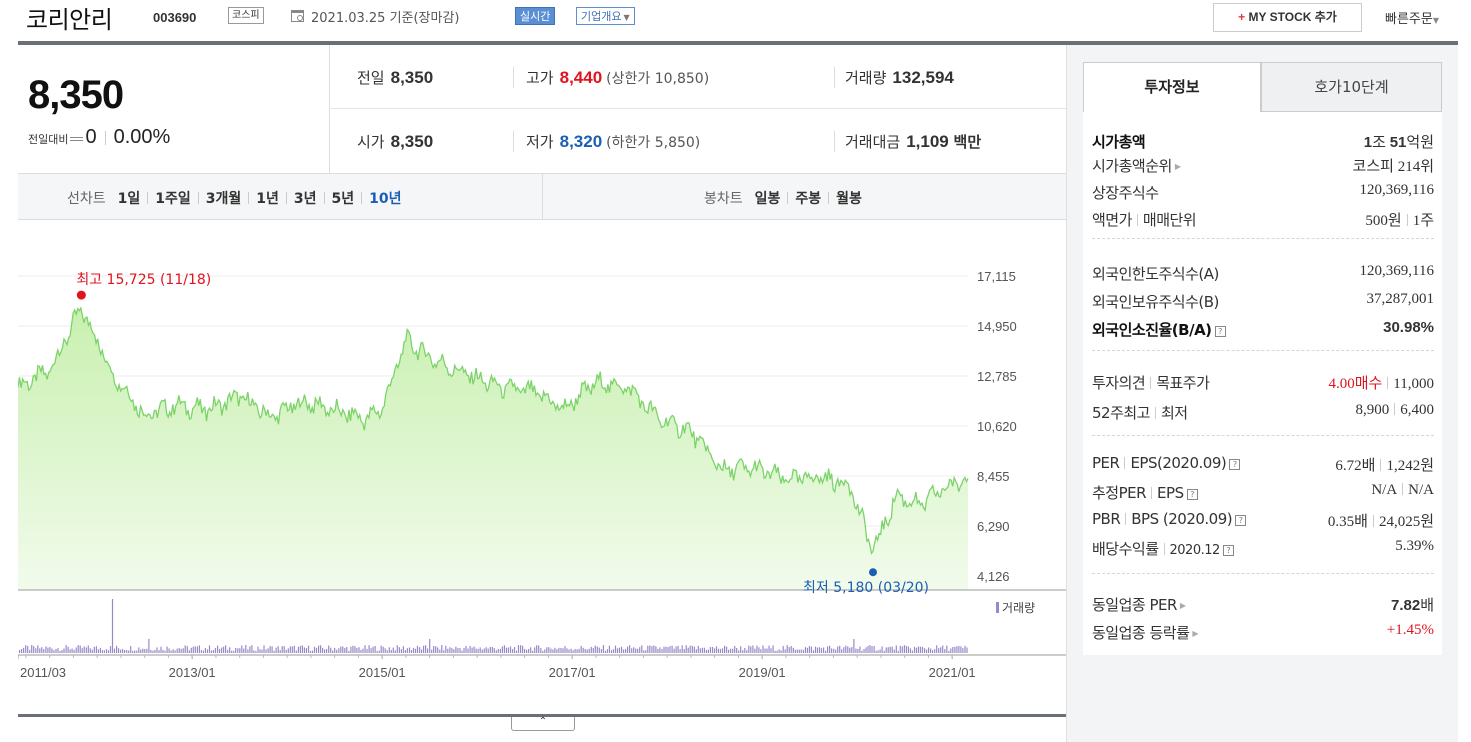  Describe the element at coordinates (605, 16) in the screenshot. I see `company-info-dropdown: 기업개요 ▼` at that location.